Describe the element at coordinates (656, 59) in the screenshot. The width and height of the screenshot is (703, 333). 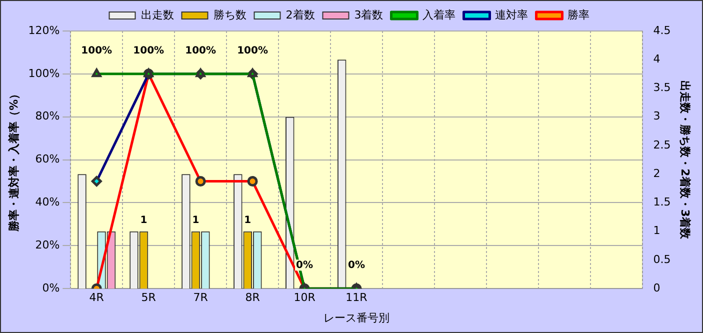
I see `y2-tick-label: 4` at that location.